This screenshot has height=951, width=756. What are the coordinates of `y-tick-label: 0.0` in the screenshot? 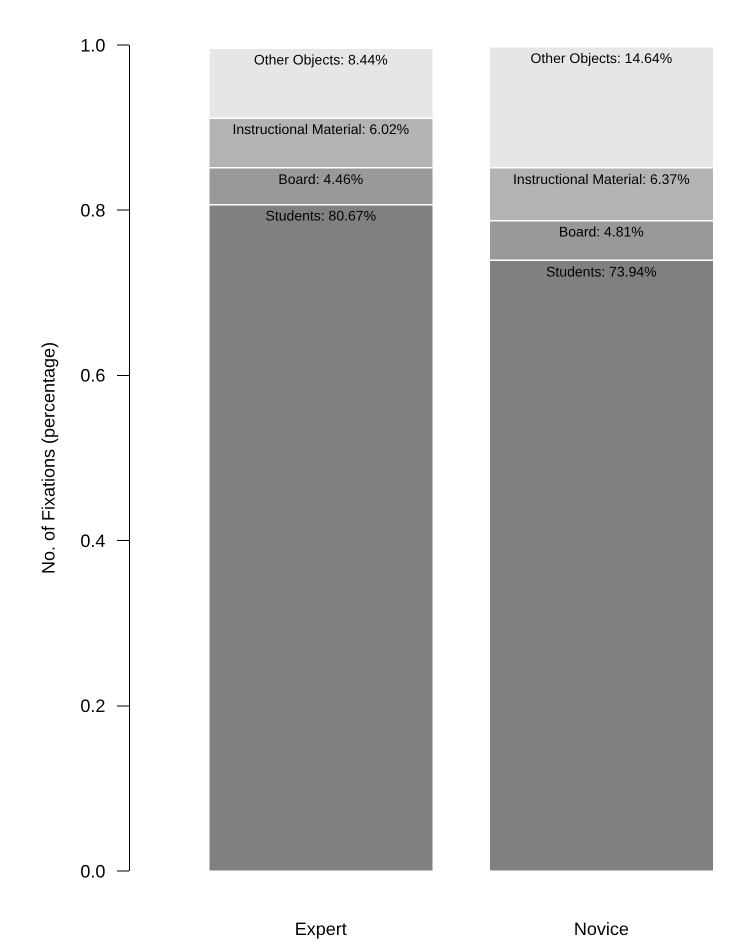 It's located at (93, 871).